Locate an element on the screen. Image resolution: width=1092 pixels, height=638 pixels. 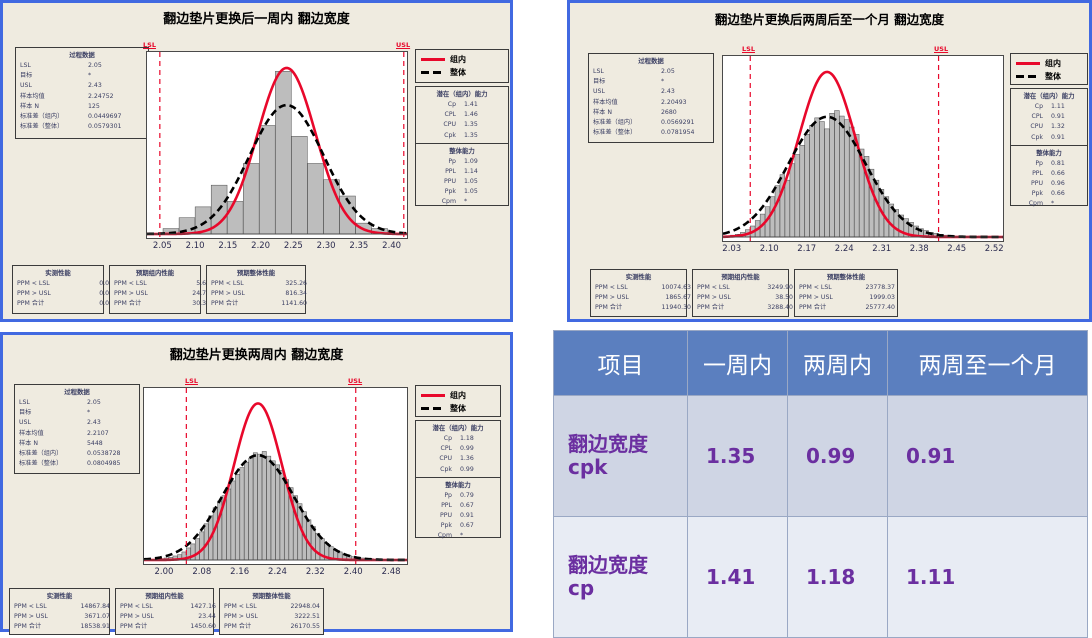
row-label-cell: 翻边宽度 cp is located at coordinates (620, 577).